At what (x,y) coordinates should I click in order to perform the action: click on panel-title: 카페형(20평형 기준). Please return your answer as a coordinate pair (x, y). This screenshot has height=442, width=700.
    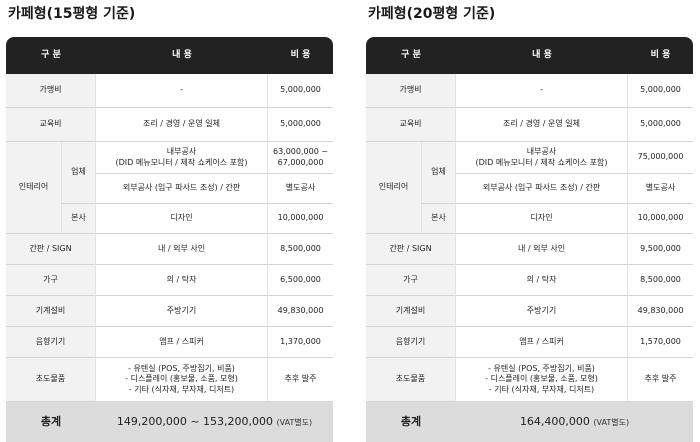
    Looking at the image, I should click on (432, 14).